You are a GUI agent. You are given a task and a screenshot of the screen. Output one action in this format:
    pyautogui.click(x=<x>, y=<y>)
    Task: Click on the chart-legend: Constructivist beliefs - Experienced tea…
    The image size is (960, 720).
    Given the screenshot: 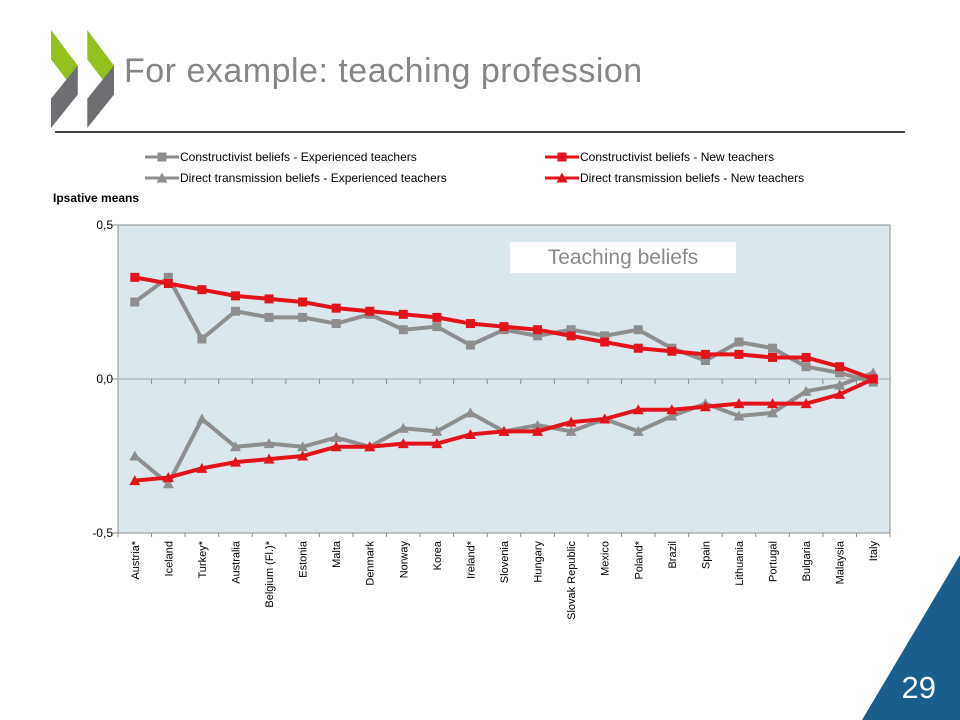 What is the action you would take?
    pyautogui.click(x=545, y=167)
    